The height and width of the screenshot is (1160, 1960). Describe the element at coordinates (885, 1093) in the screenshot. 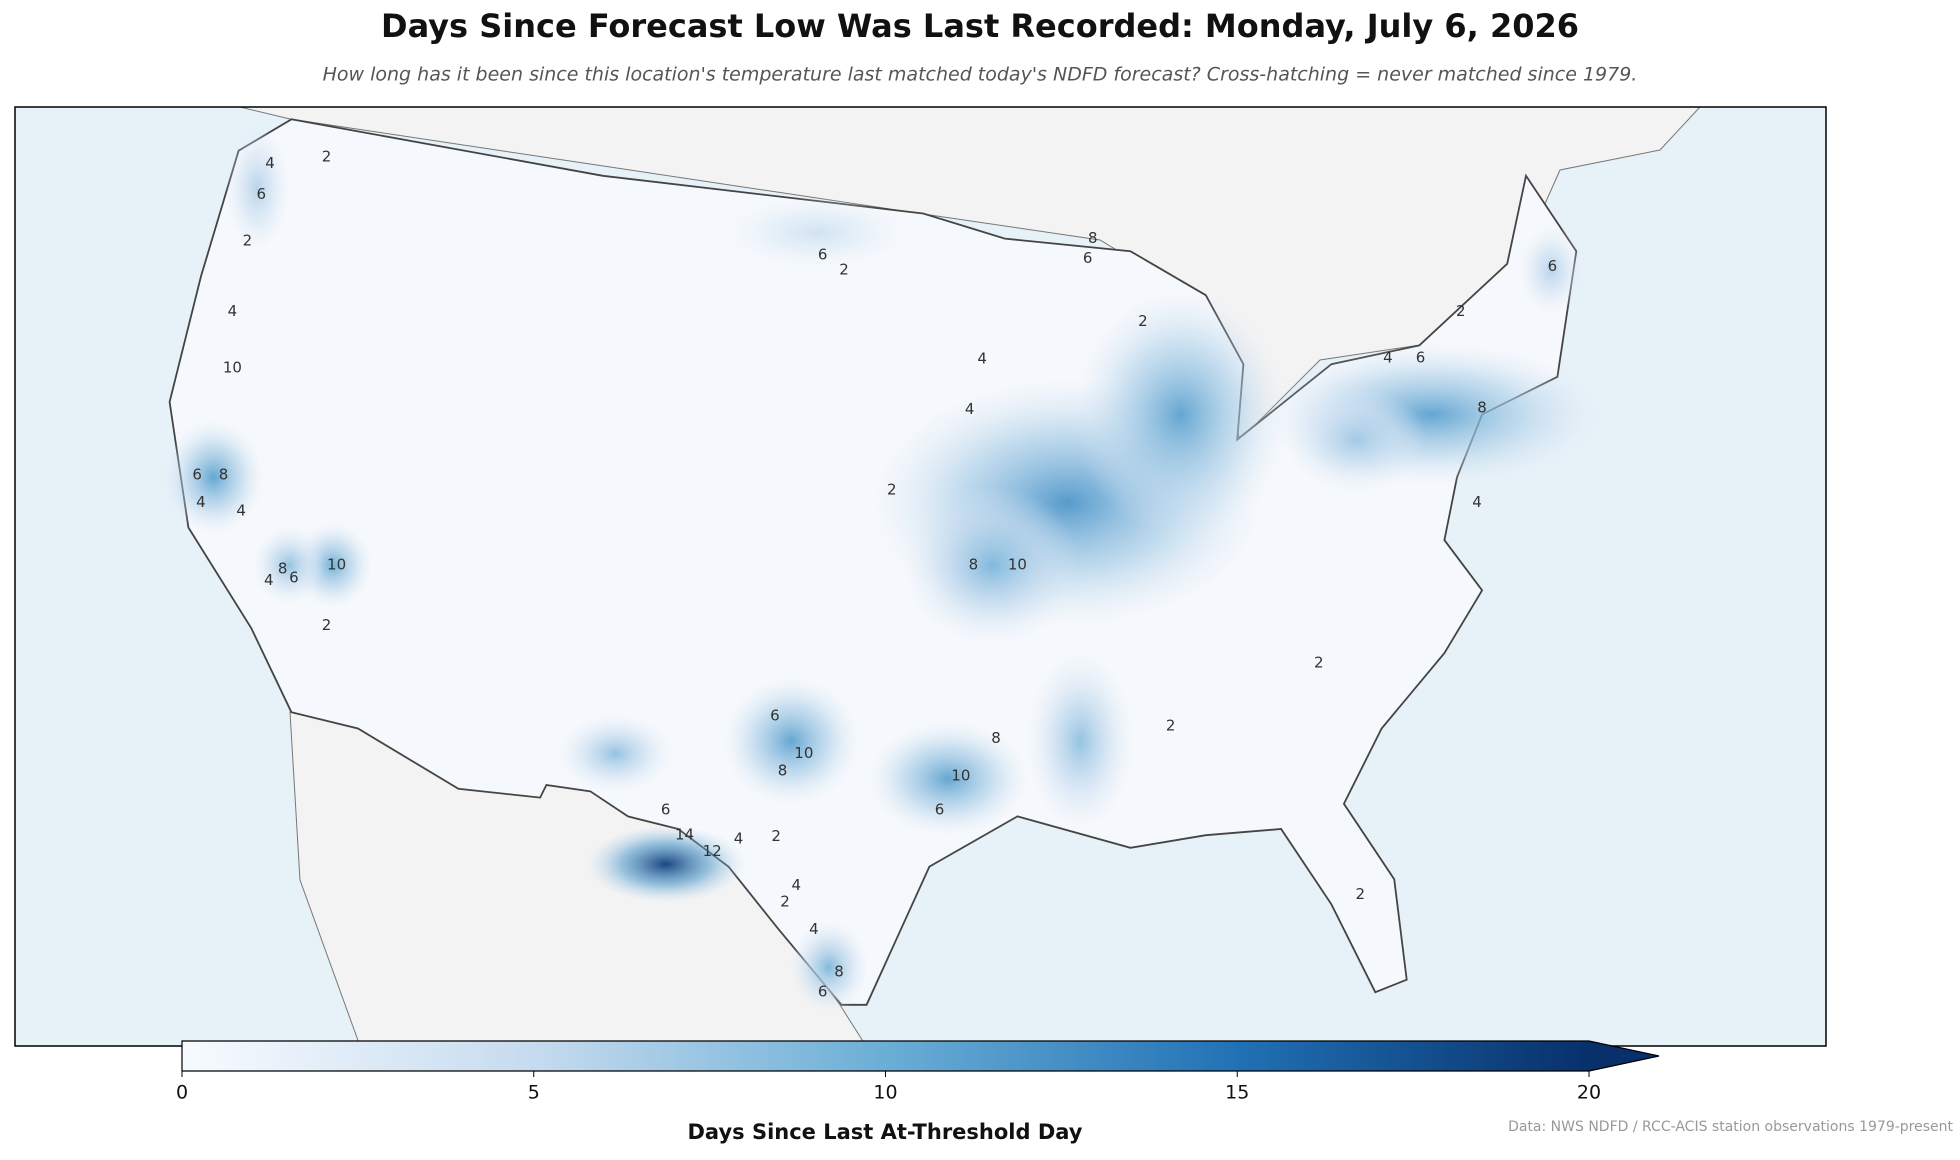

I see `colorbar-tick-label: 10` at that location.